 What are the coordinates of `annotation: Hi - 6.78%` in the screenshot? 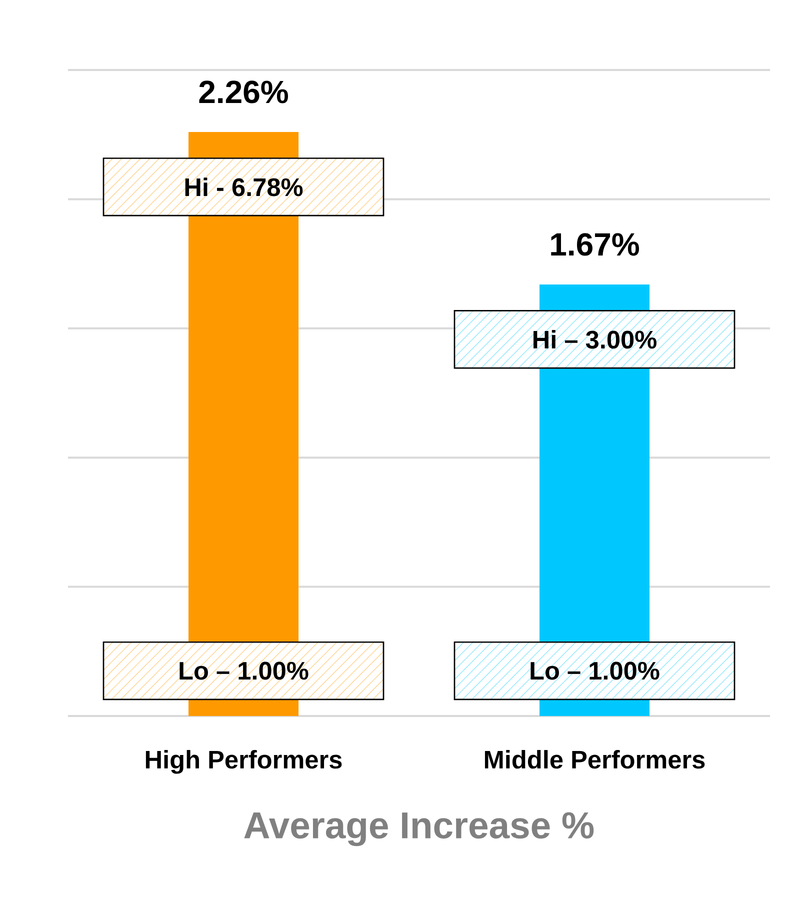 It's located at (244, 187).